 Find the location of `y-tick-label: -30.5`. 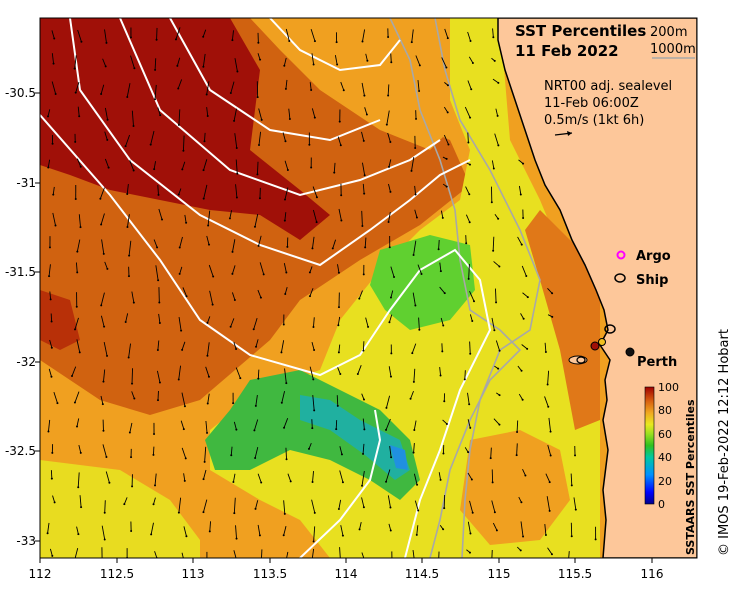

y-tick-label: -30.5 is located at coordinates (20, 93).